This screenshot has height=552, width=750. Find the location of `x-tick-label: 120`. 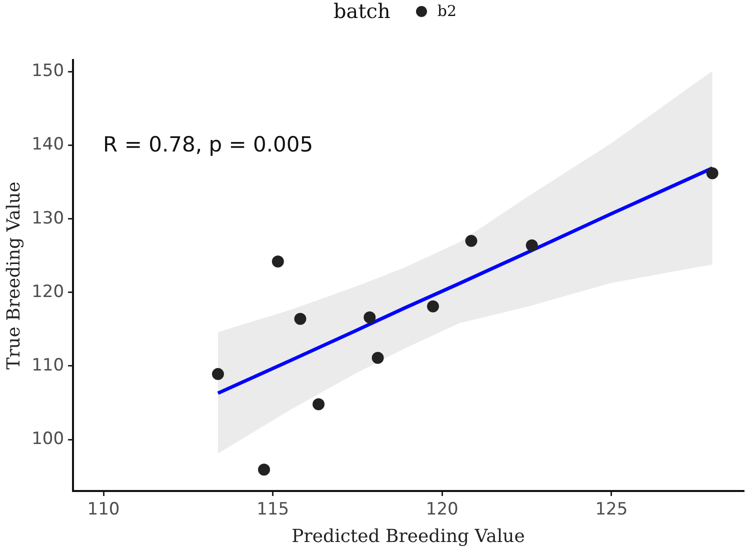

x-tick-label: 120 is located at coordinates (442, 510).